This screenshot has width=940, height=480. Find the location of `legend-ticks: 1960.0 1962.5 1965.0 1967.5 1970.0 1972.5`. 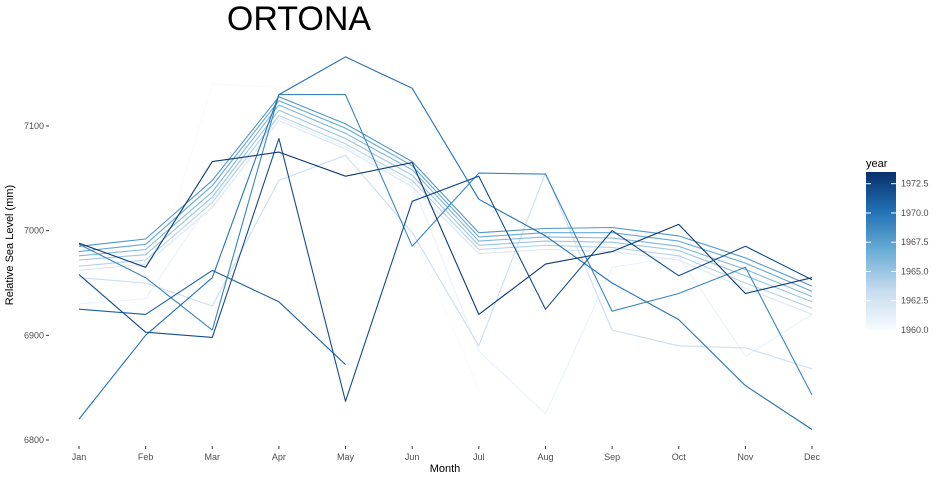

legend-ticks: 1960.0 1962.5 1965.0 1967.5 1970.0 1972.5 is located at coordinates (897, 257).